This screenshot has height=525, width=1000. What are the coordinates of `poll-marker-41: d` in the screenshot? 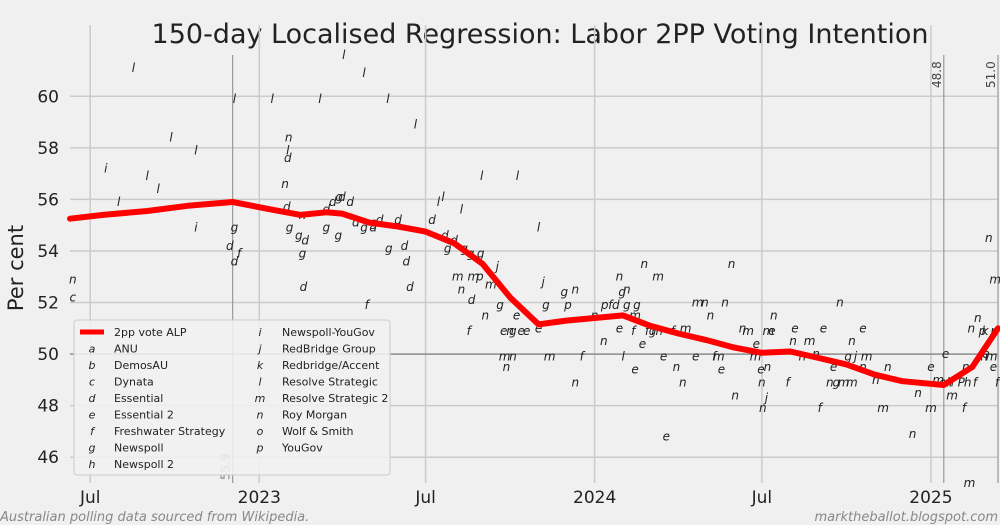 It's located at (373, 228).